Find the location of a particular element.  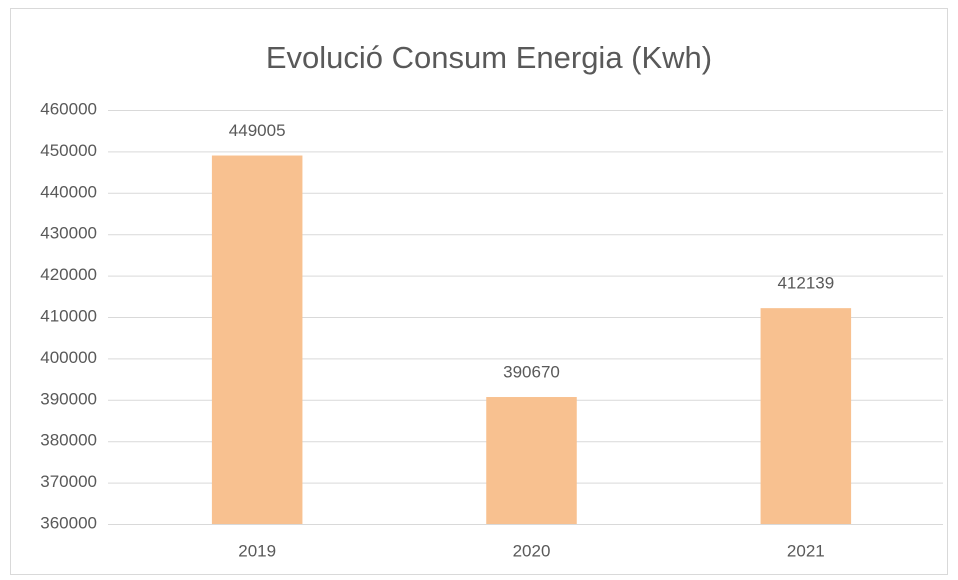

y-tick-label: 440000 is located at coordinates (68, 191).